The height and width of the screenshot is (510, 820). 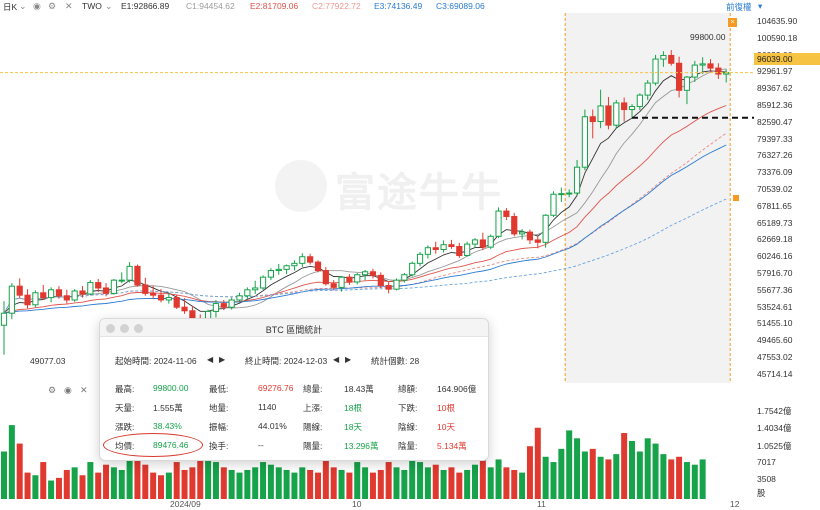 I want to click on volume-axis-tick: 3508, so click(x=766, y=479).